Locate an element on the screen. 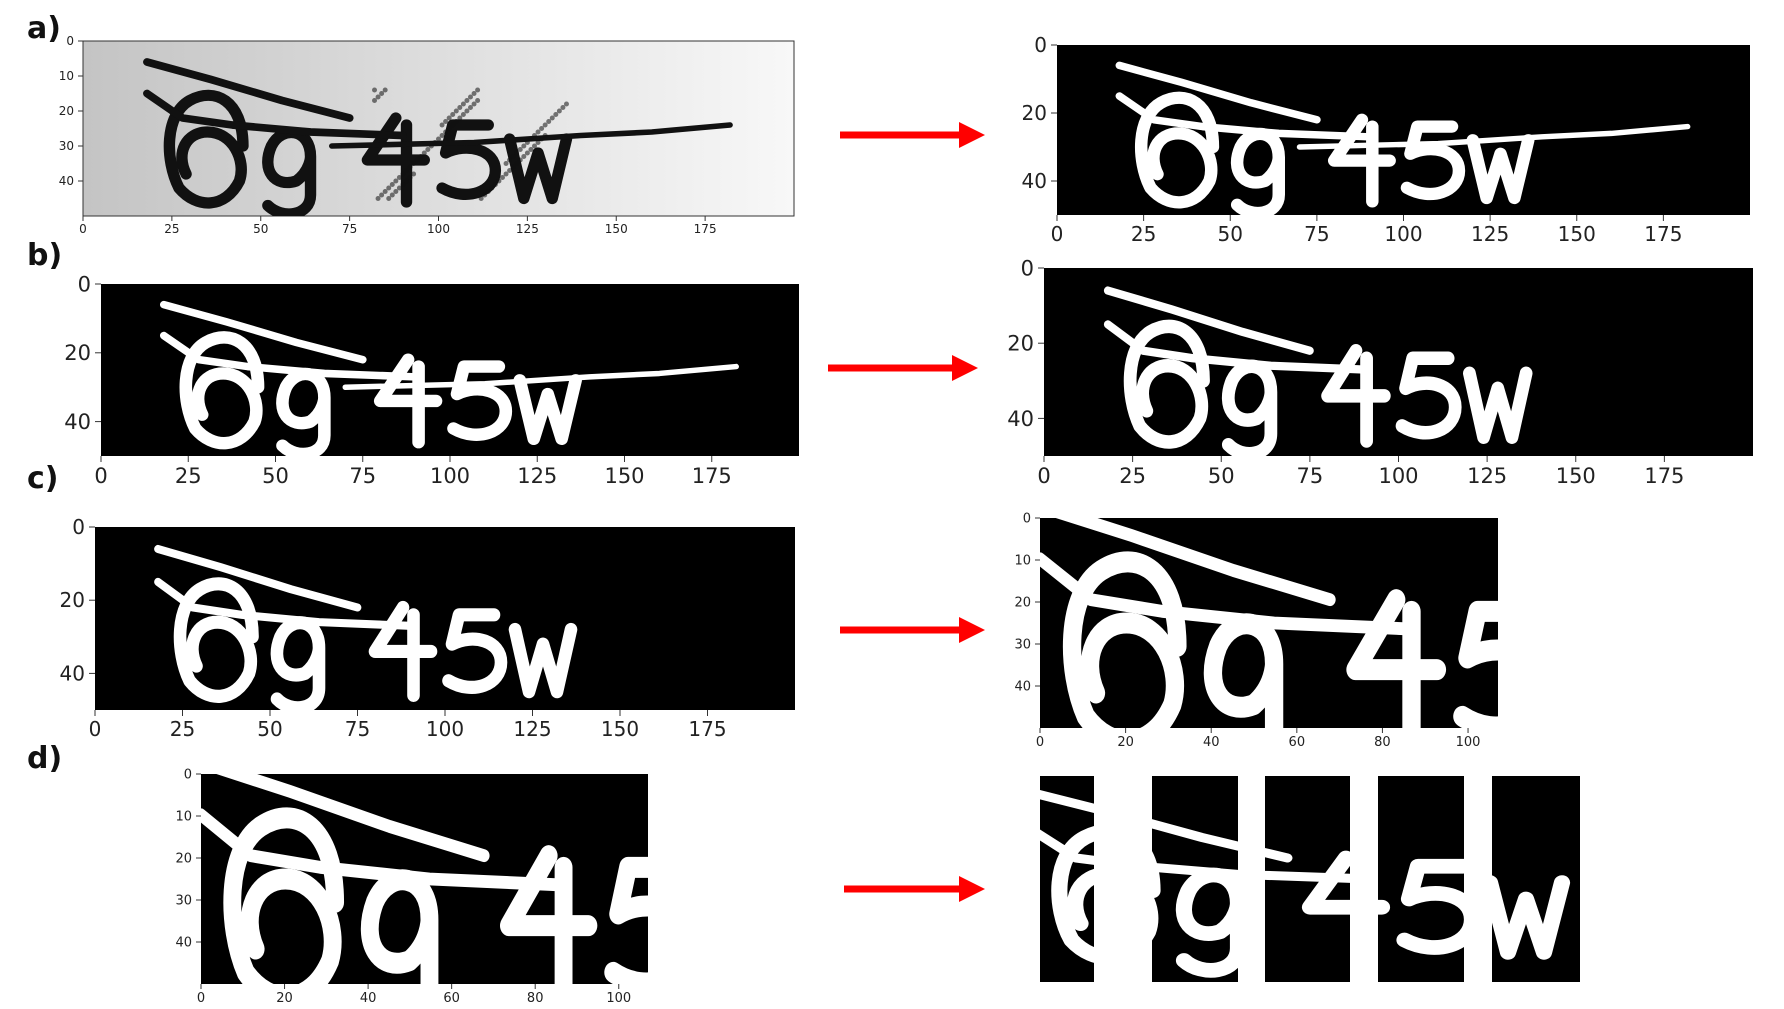 The image size is (1784, 1009). y-axis: 0 20 40 is located at coordinates (1025, 343).